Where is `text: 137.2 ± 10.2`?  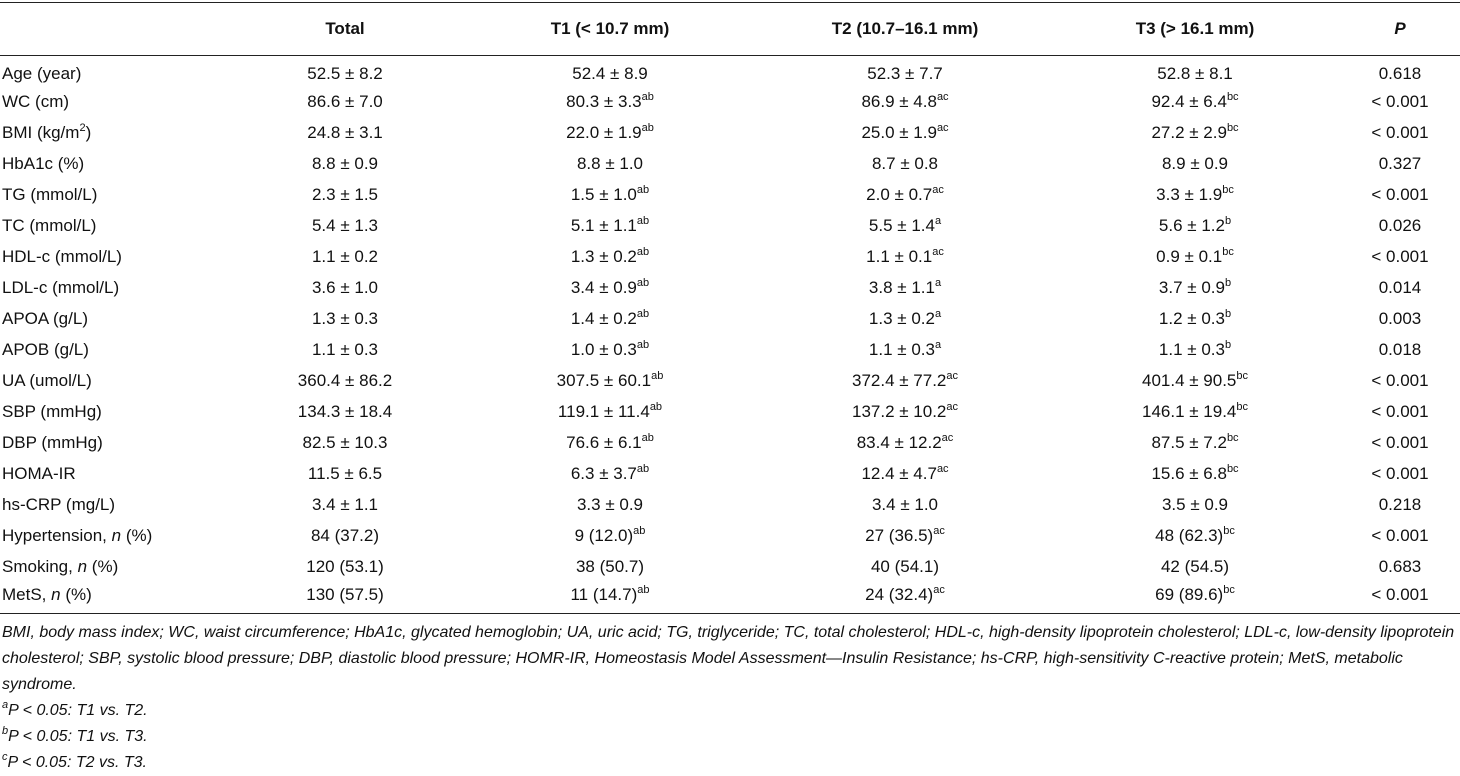 text: 137.2 ± 10.2 is located at coordinates (899, 411).